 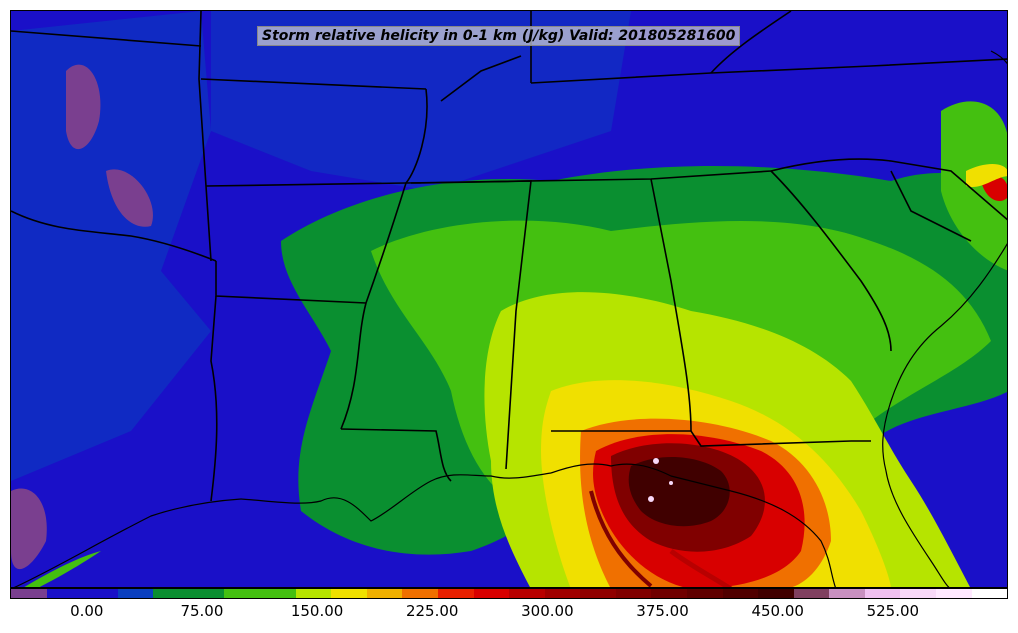 I want to click on colorbar-tick-label: 525.00, so click(x=893, y=611).